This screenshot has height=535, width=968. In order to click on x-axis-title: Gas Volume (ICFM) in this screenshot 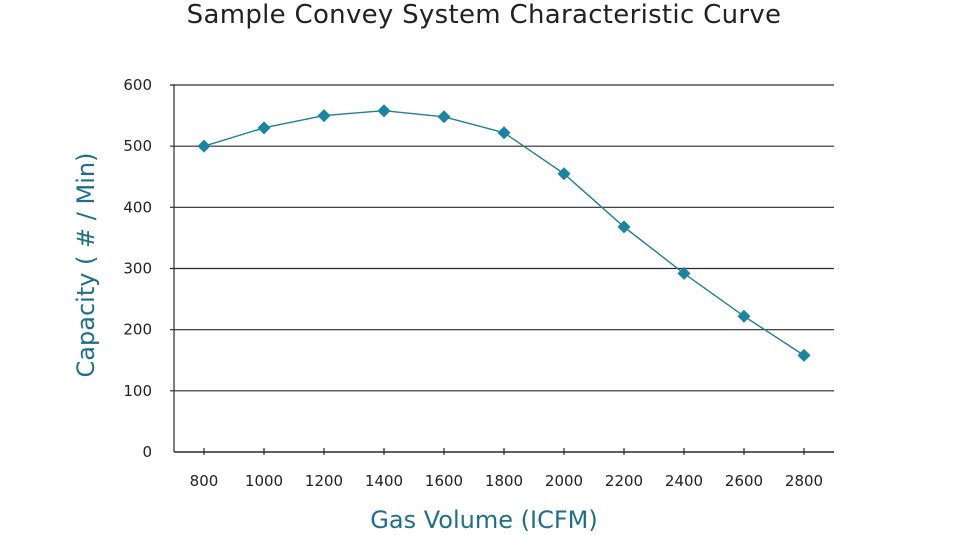, I will do `click(483, 520)`.